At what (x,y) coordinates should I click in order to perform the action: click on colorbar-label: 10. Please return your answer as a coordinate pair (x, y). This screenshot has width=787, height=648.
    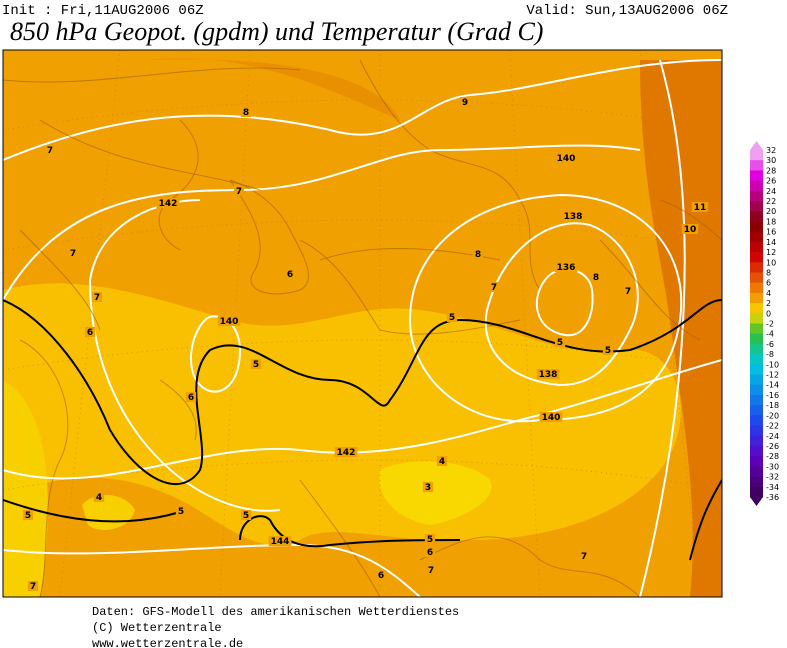
    Looking at the image, I should click on (771, 262).